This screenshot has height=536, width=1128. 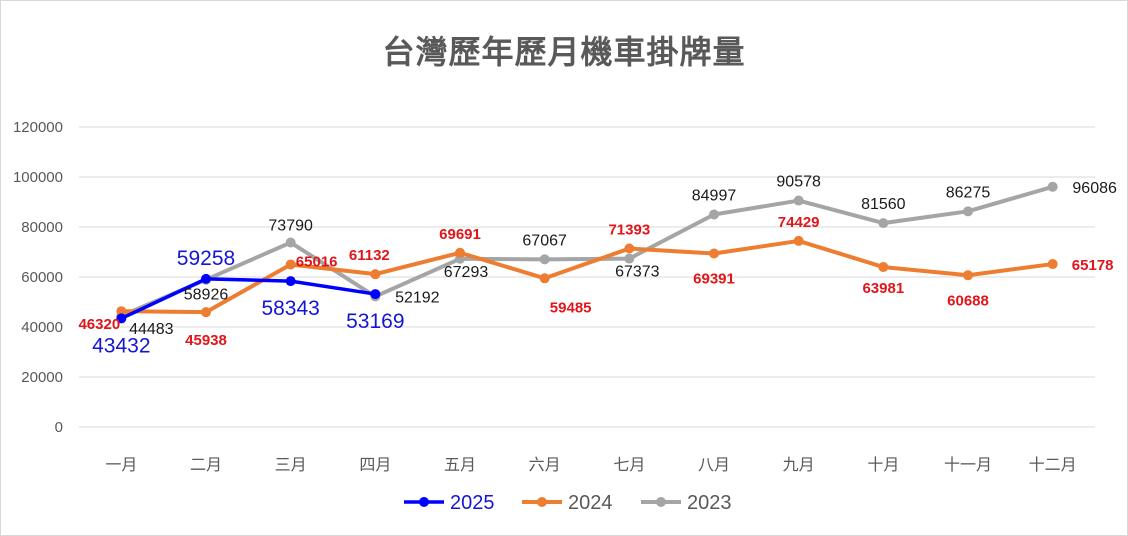 I want to click on y-tick-label: 60000, so click(x=42, y=277).